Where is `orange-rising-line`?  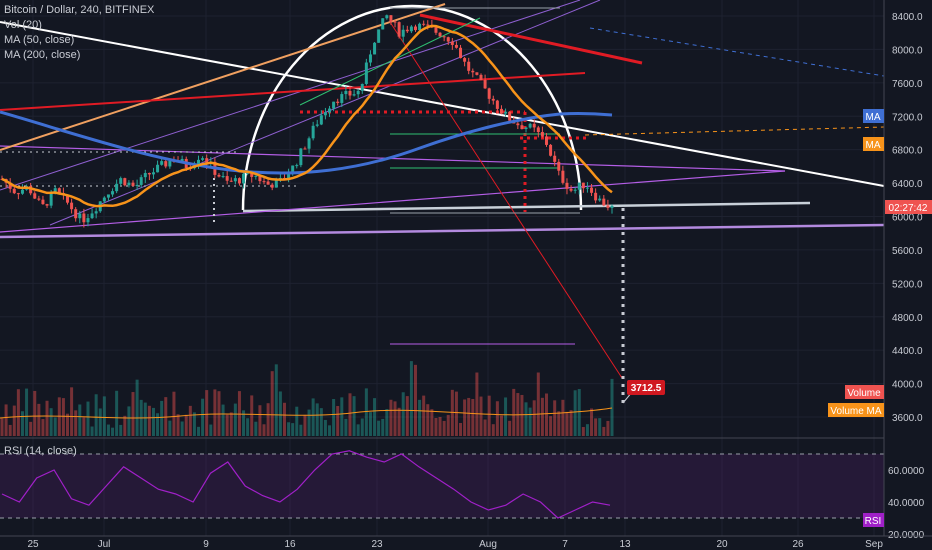
orange-rising-line is located at coordinates (223, 77).